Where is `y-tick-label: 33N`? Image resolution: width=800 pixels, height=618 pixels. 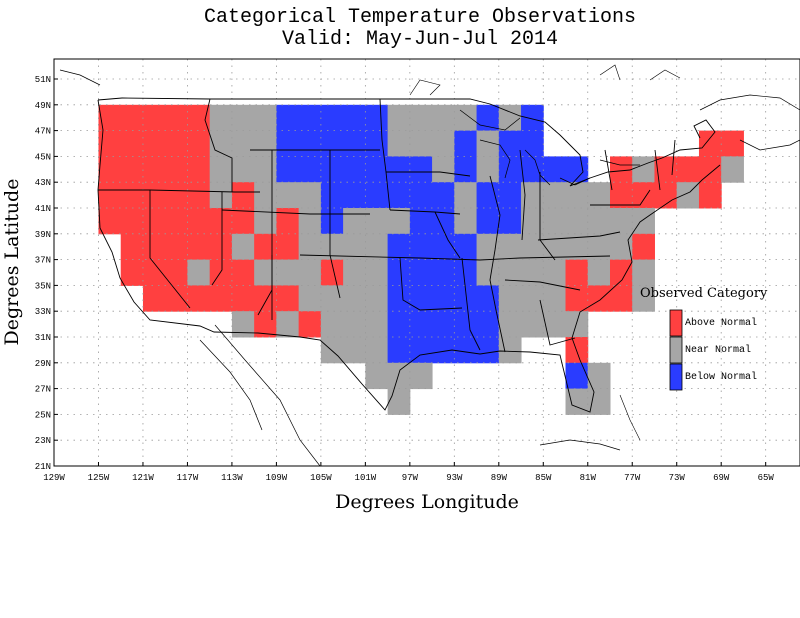 y-tick-label: 33N is located at coordinates (43, 312).